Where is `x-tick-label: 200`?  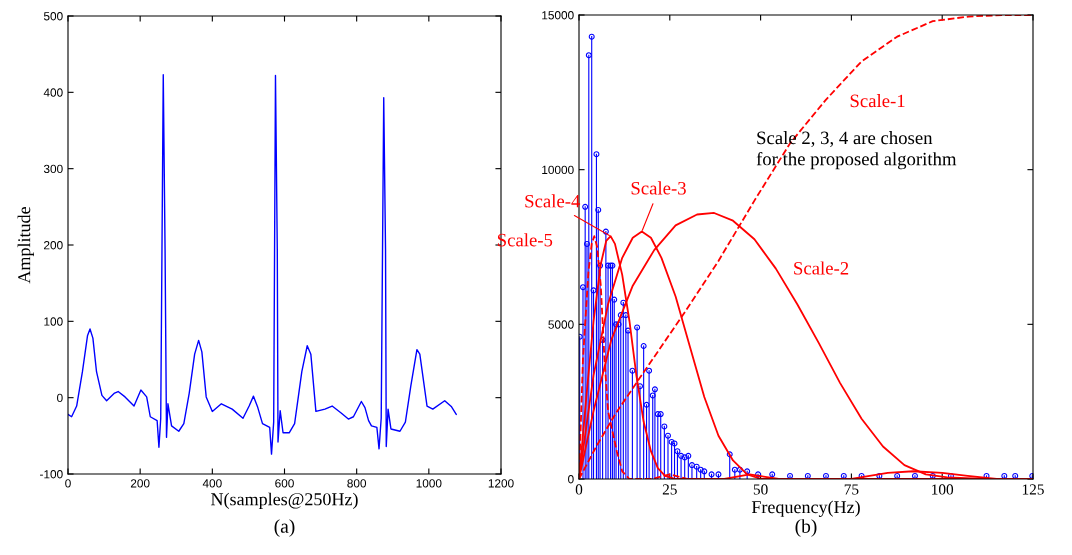
x-tick-label: 200 is located at coordinates (140, 483).